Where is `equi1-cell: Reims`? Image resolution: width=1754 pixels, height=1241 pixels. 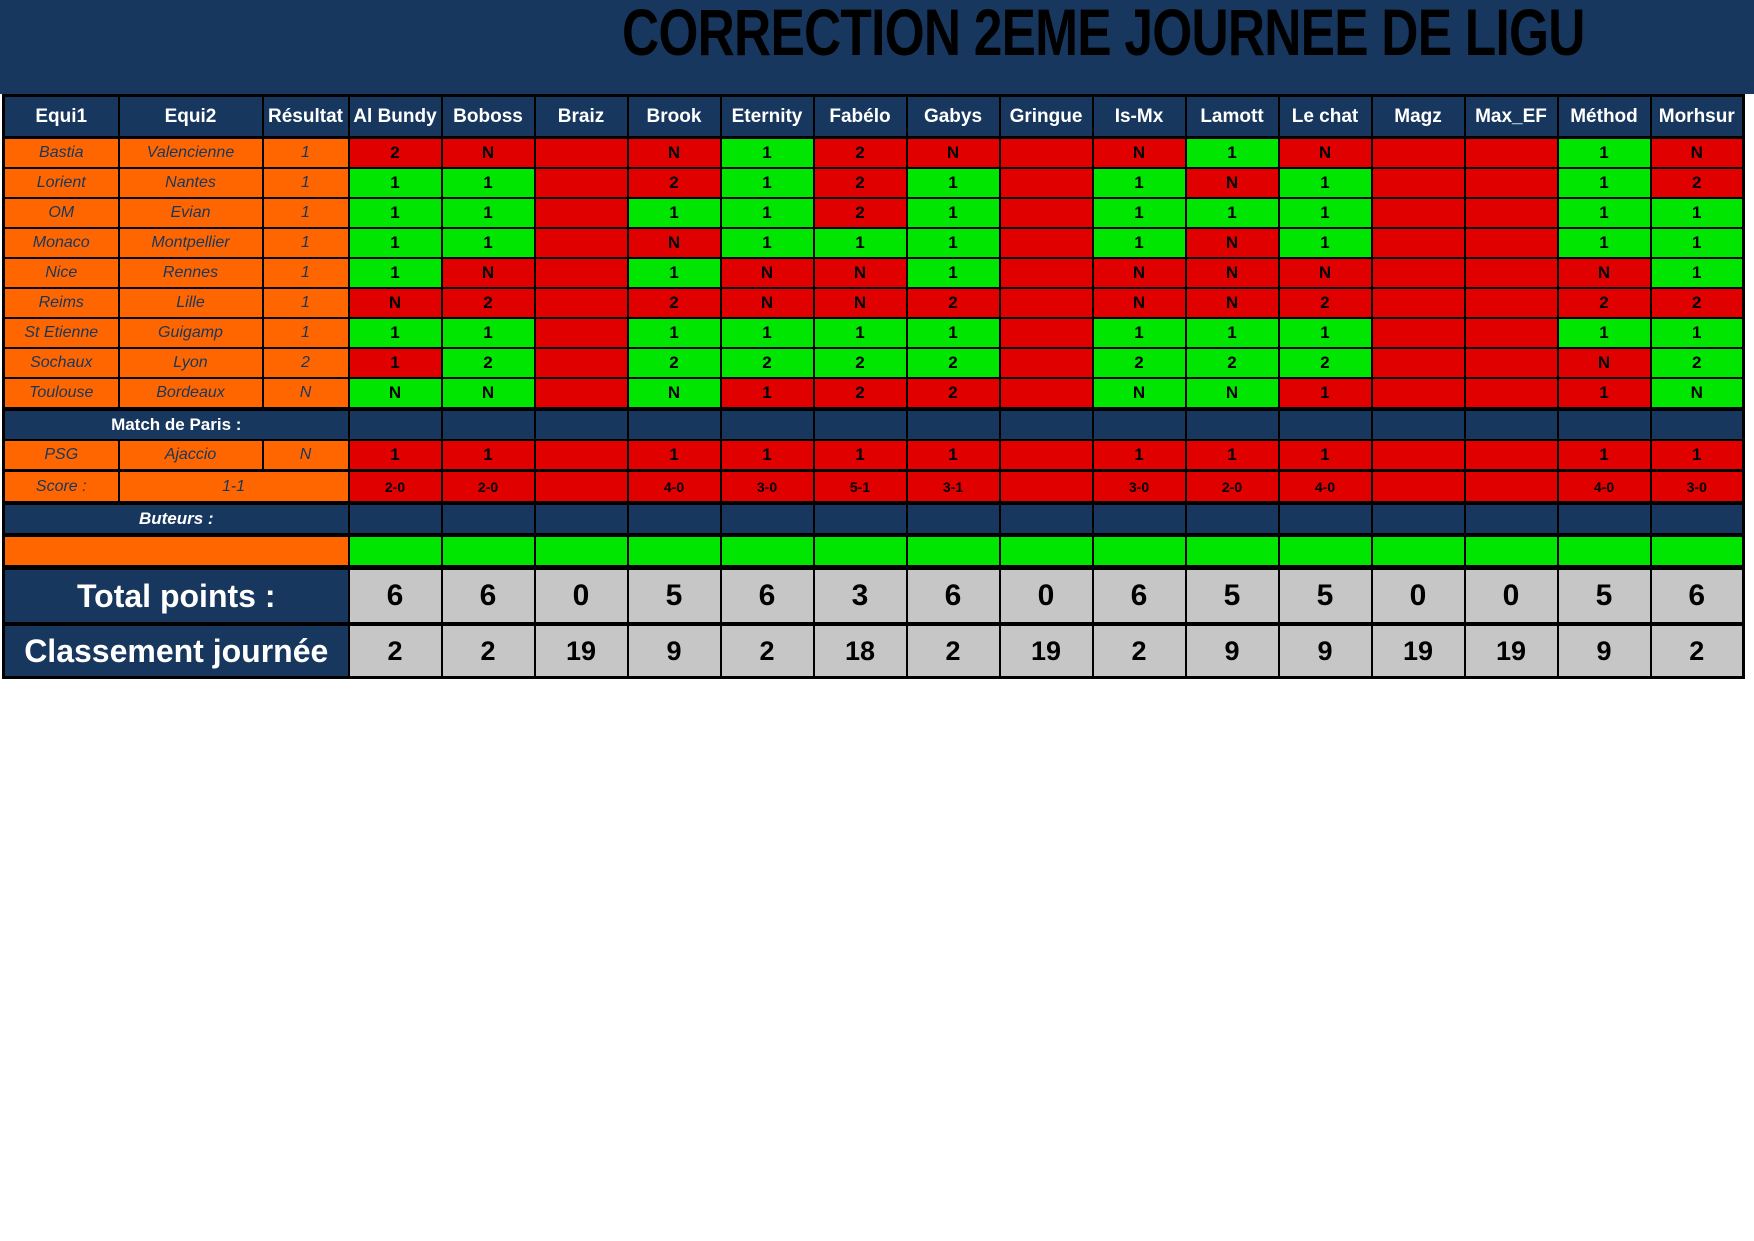
equi1-cell: Reims is located at coordinates (61, 303).